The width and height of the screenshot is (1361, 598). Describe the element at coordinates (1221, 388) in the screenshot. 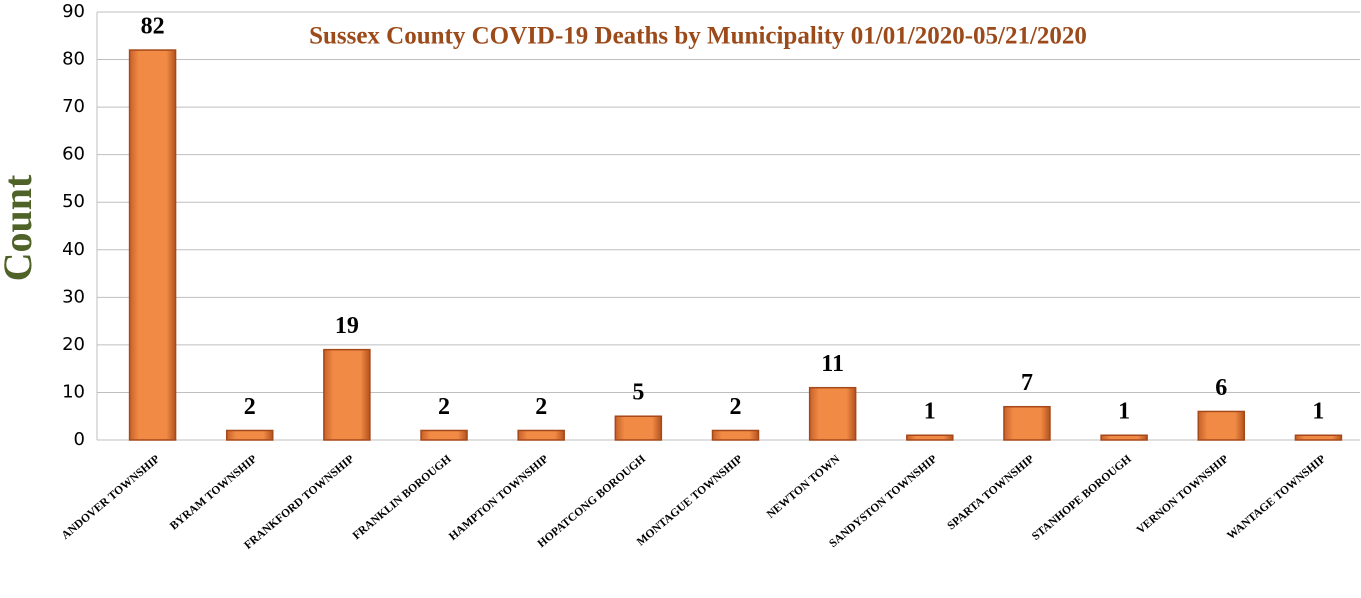

I see `value-label: 6` at that location.